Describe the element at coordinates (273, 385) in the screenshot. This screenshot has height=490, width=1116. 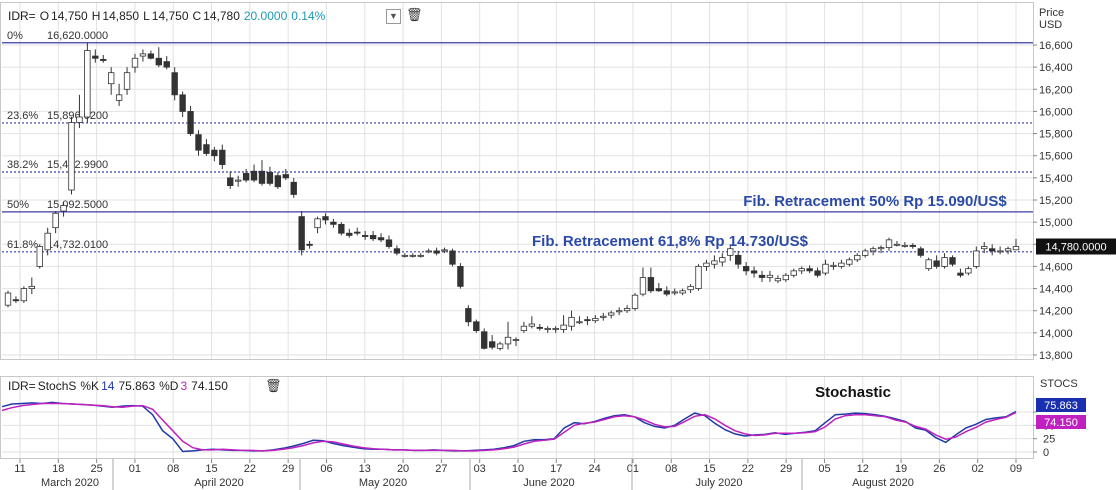
I see `stoch-trash-icon: 🗑` at that location.